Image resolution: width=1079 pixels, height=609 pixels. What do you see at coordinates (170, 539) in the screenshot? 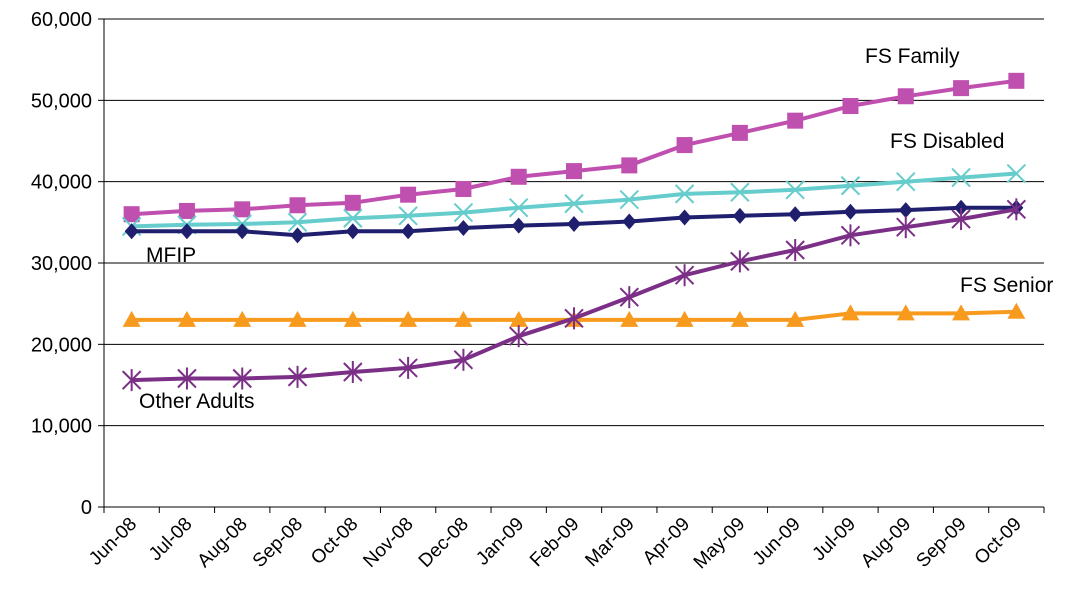
I see `x-tick-label: Jul-08` at bounding box center [170, 539].